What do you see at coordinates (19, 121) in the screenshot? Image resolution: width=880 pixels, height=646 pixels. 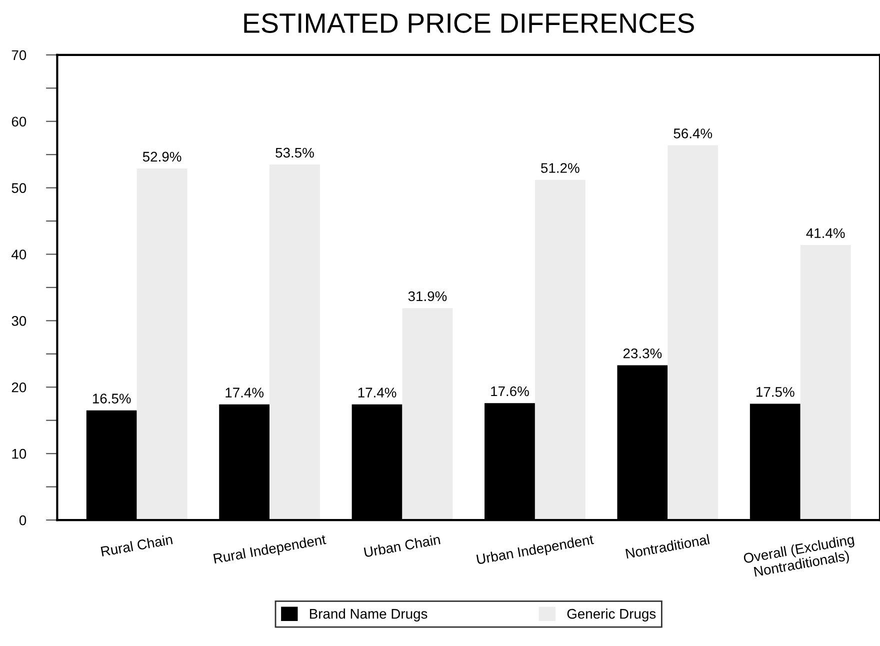 I see `y-tick-label: 60` at bounding box center [19, 121].